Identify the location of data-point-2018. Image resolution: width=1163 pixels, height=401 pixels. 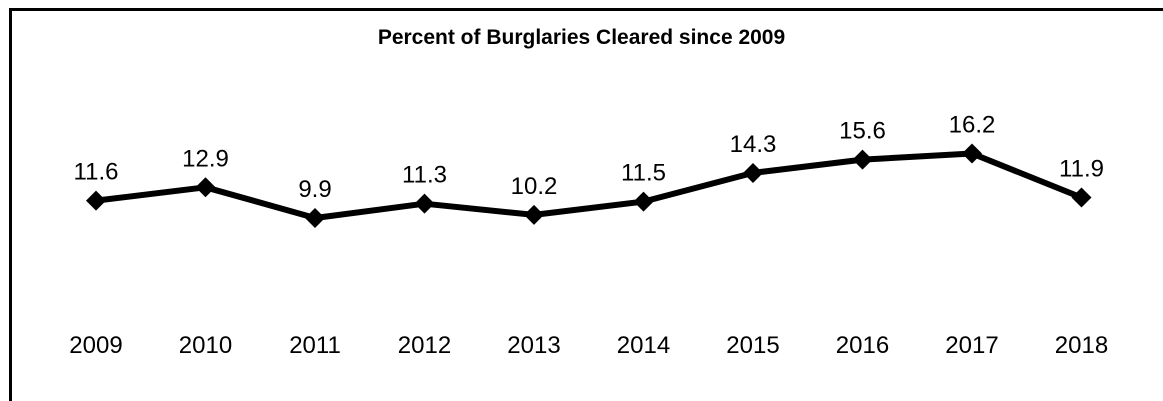
(1081, 197).